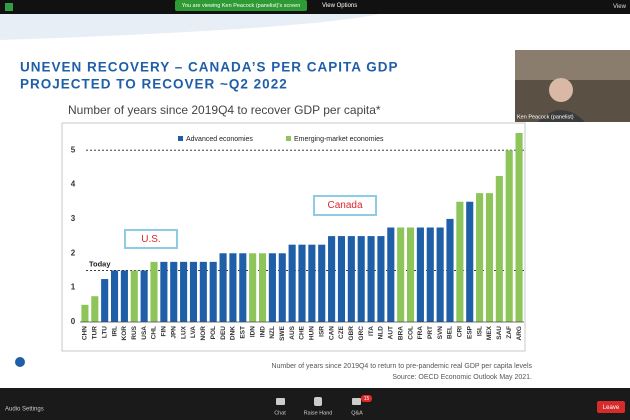  I want to click on view-options: View Options, so click(339, 6).